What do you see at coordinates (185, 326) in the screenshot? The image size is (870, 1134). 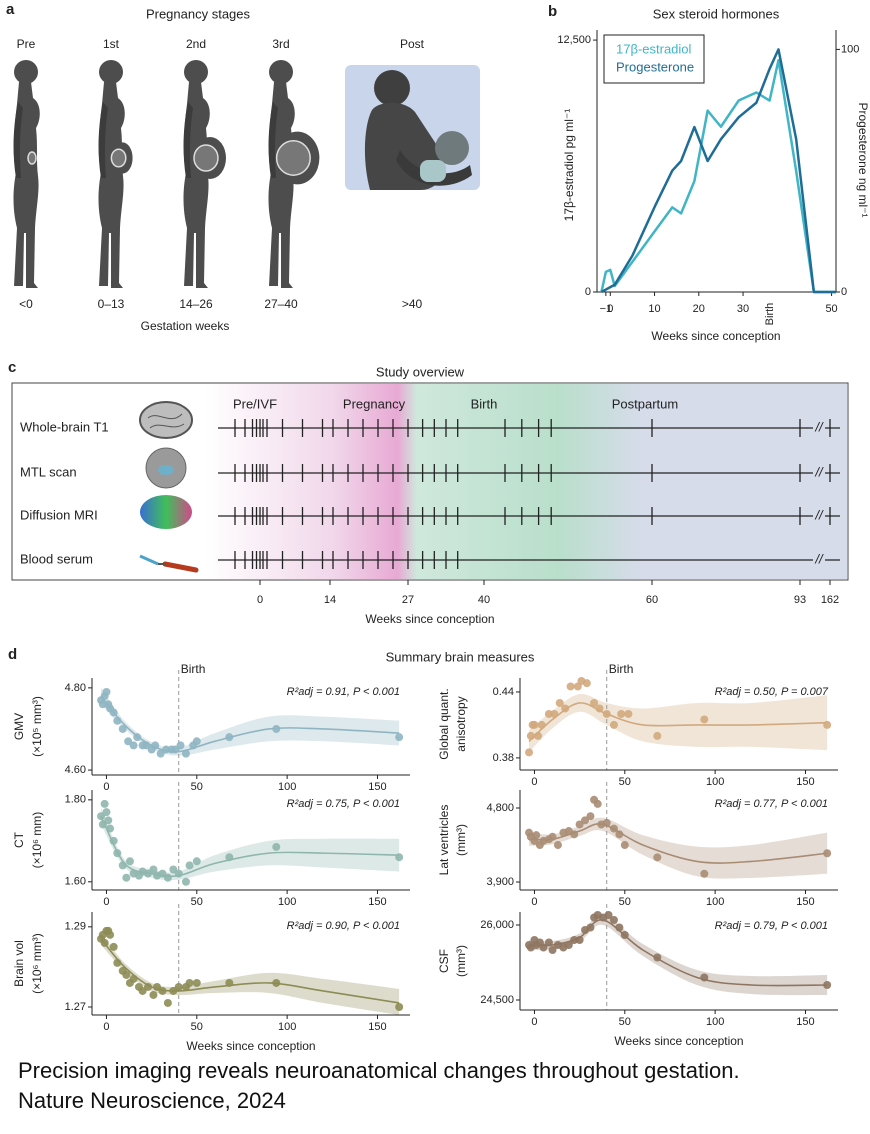 I see `x-axis-label: Gestation weeks` at bounding box center [185, 326].